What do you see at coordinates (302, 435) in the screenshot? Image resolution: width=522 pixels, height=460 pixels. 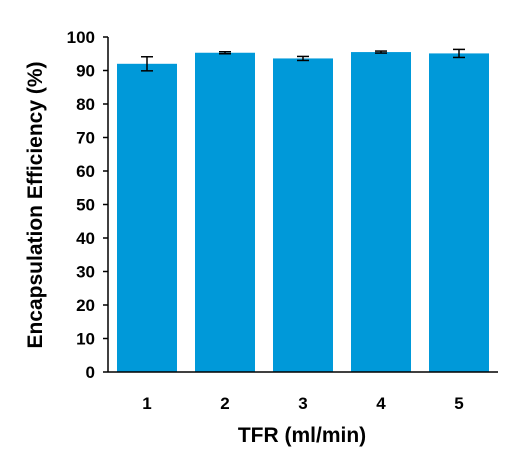 I see `x-axis-title: TFR (ml/min)` at bounding box center [302, 435].